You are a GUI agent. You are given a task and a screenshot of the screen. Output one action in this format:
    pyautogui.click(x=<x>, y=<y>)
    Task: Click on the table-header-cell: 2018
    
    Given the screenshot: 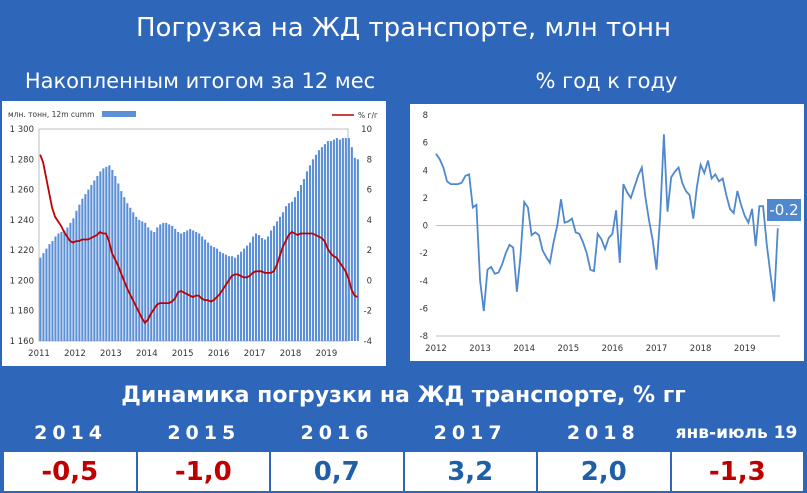 What is the action you would take?
    pyautogui.click(x=603, y=433)
    